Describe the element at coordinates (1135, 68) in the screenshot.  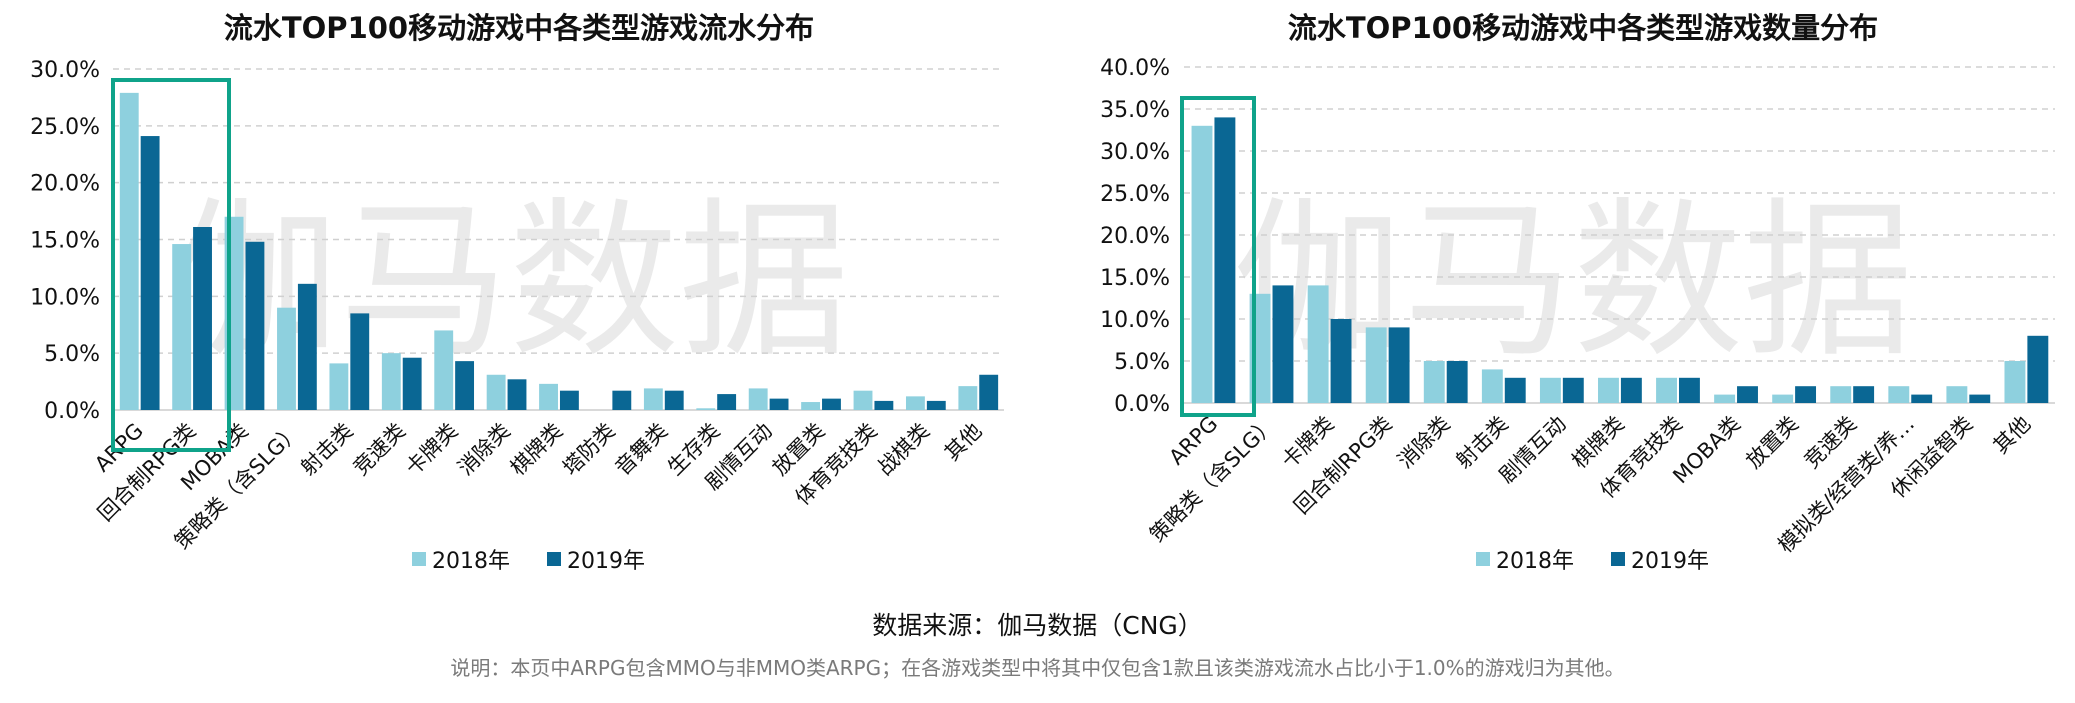
I see `y-tick-label: 40.0%` at that location.